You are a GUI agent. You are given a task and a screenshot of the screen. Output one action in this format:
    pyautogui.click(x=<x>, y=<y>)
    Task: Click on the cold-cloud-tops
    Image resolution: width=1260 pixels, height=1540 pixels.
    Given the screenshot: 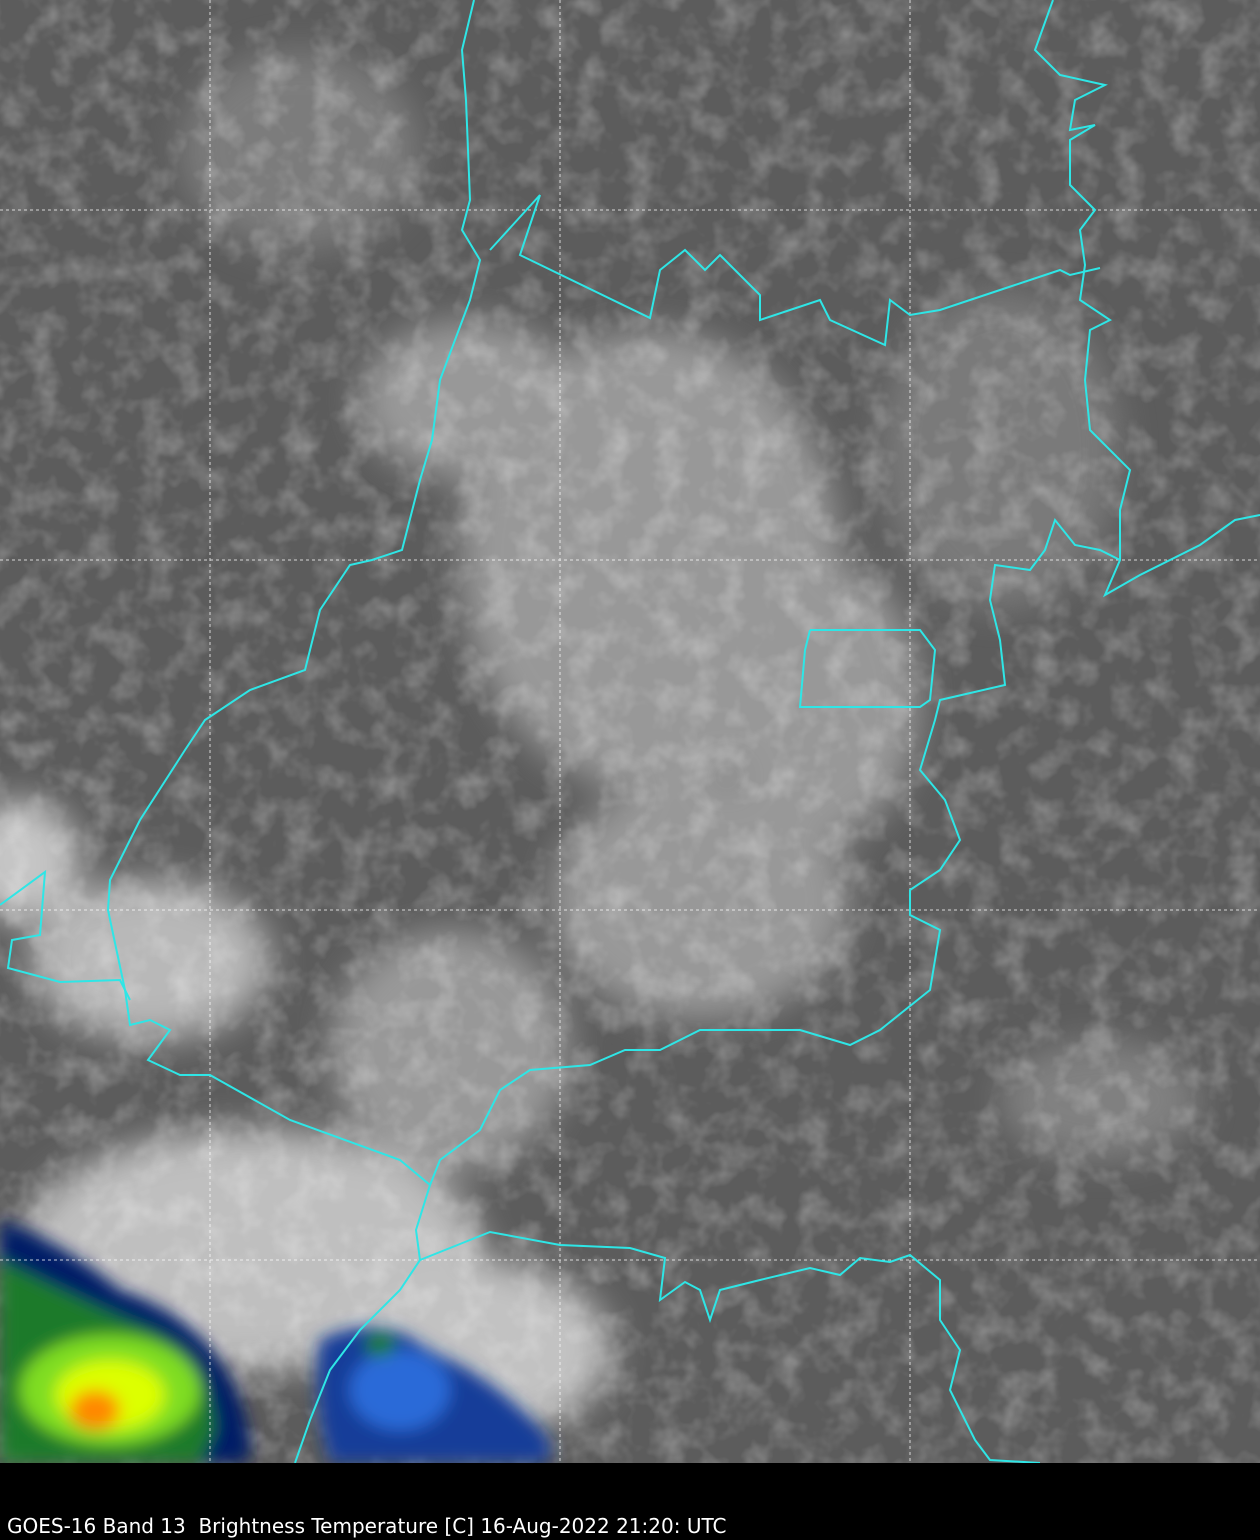 What is the action you would take?
    pyautogui.click(x=275, y=1341)
    